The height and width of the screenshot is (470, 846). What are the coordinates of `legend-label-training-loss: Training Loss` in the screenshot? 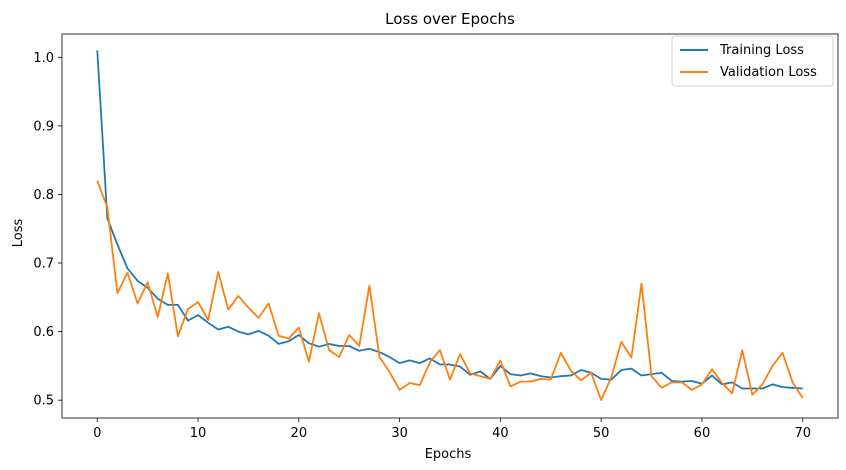 It's located at (761, 50).